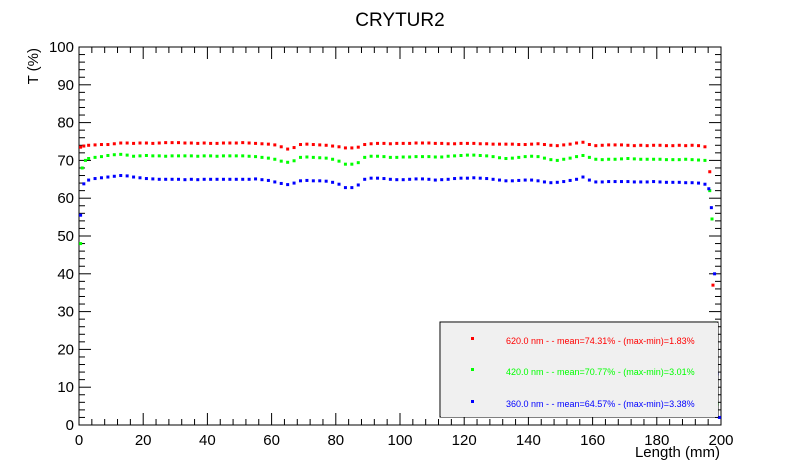 This screenshot has height=474, width=800. Describe the element at coordinates (65, 198) in the screenshot. I see `y-tick-label: 60` at that location.